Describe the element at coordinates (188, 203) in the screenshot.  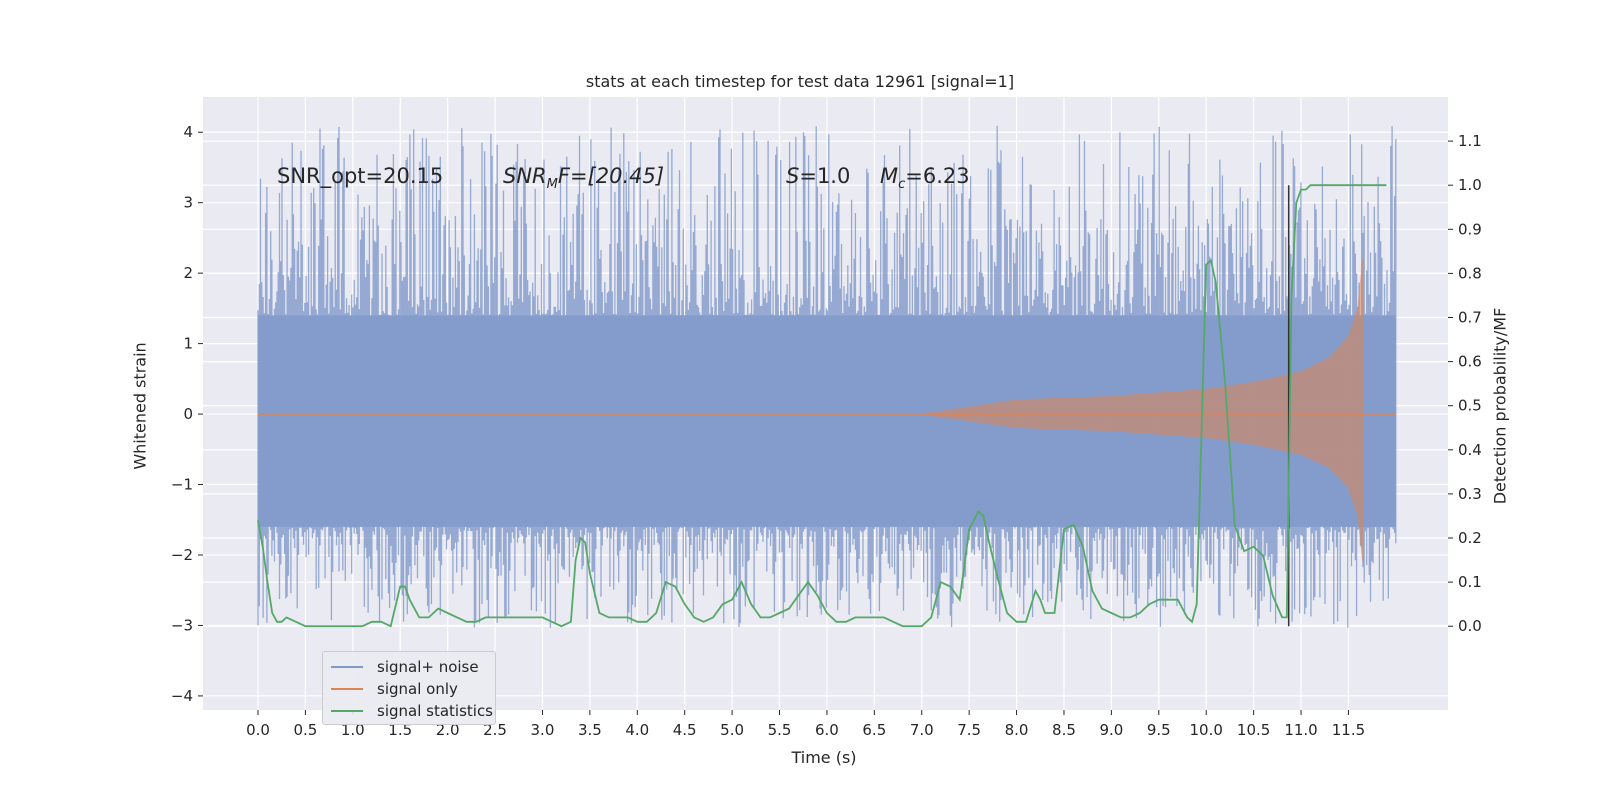
I see `y-tick-label: 3` at that location.